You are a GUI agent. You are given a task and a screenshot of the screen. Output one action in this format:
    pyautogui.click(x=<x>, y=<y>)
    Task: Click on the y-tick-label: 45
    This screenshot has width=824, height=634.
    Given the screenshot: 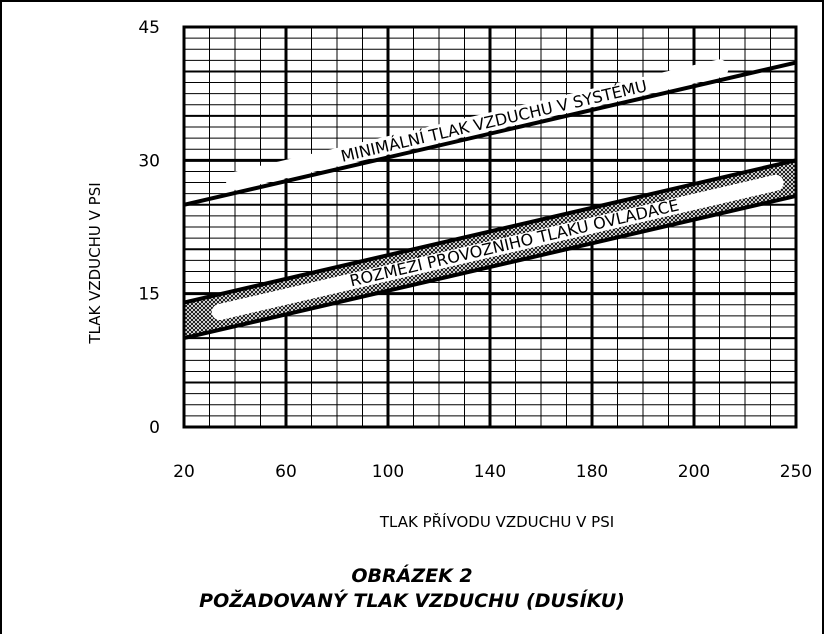 What is the action you would take?
    pyautogui.click(x=149, y=28)
    